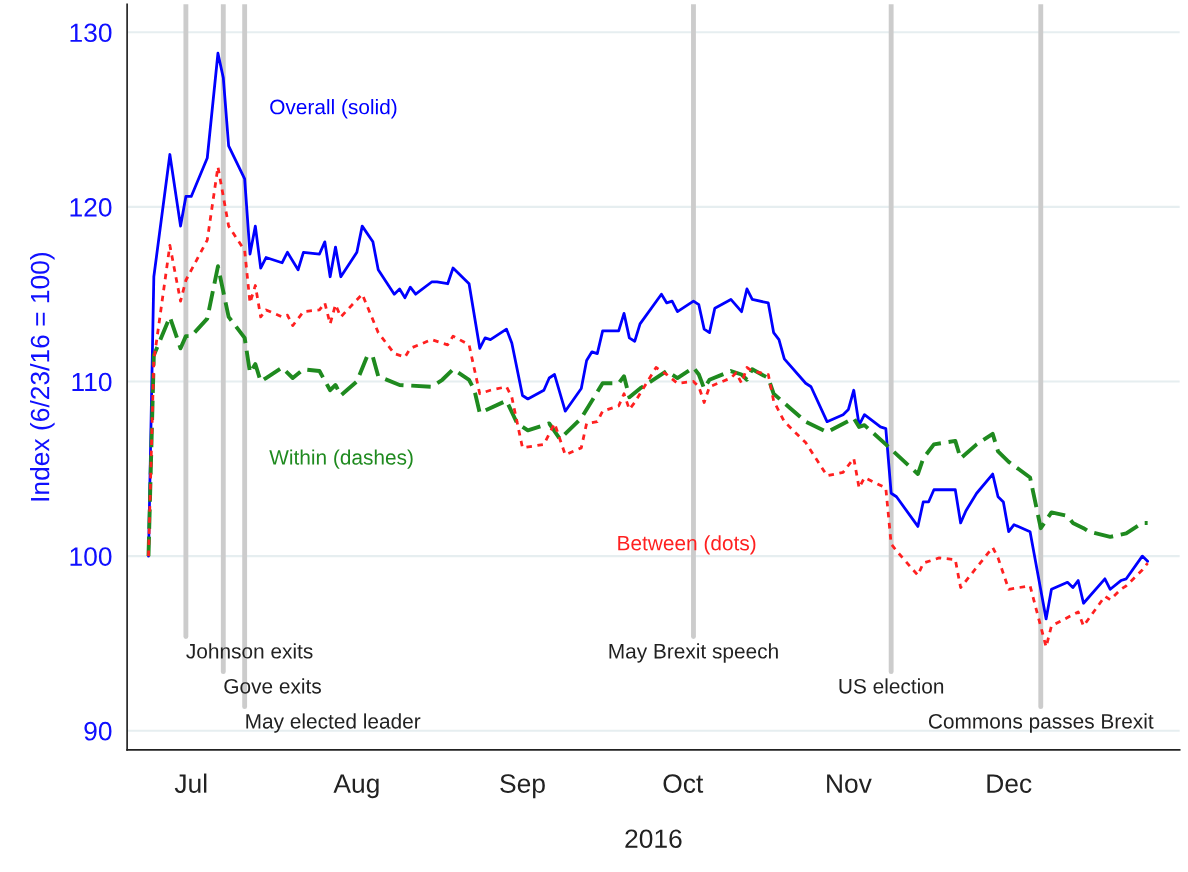  I want to click on x-tick-label: Nov, so click(849, 783).